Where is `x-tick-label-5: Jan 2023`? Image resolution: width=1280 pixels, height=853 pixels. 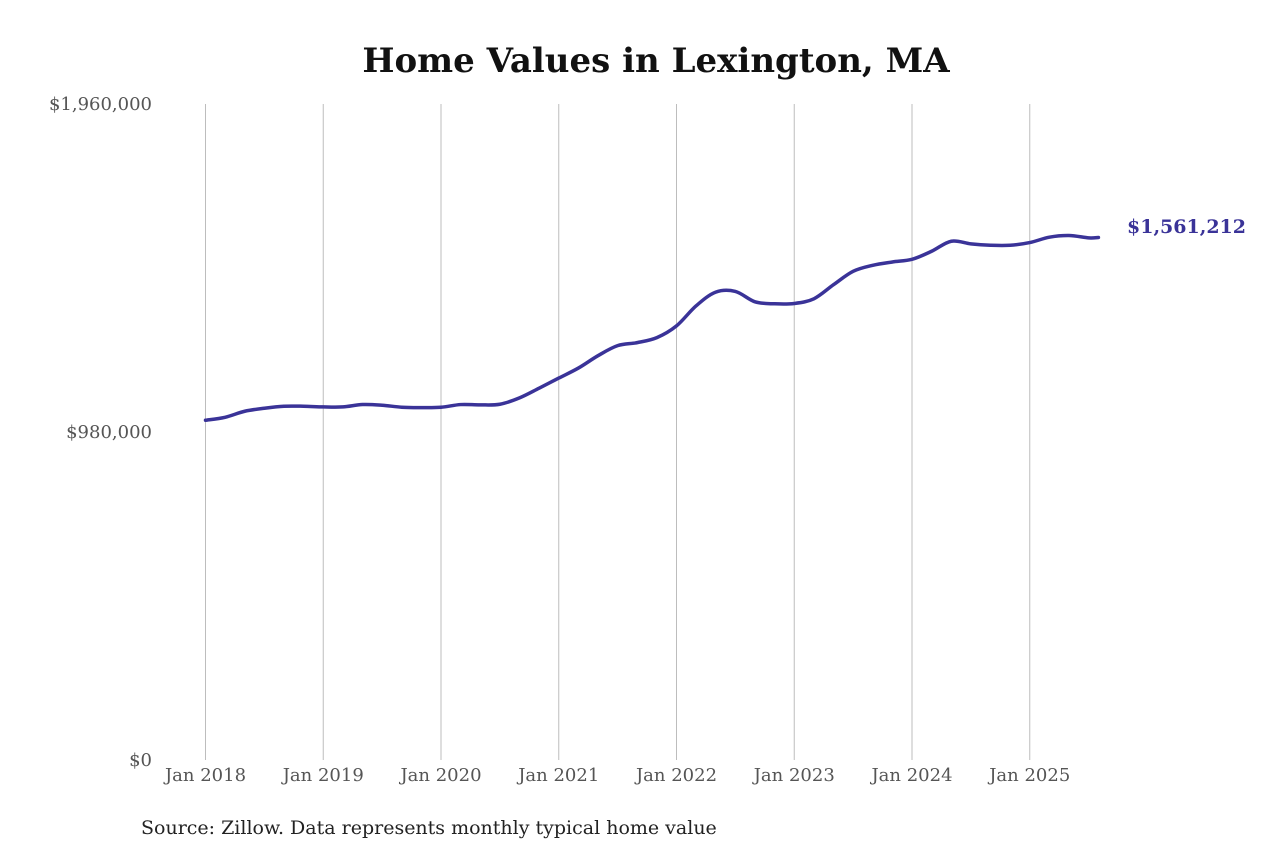
x-tick-label-5: Jan 2023 is located at coordinates (793, 775).